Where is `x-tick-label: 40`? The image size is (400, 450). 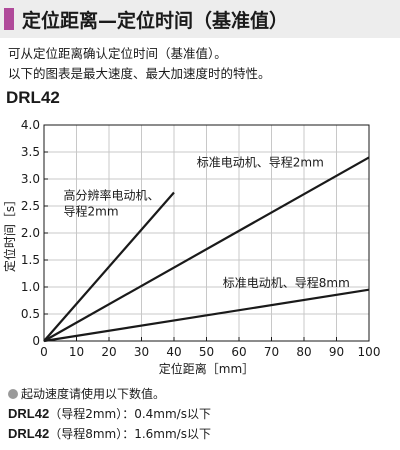 x-tick-label: 40 is located at coordinates (173, 352).